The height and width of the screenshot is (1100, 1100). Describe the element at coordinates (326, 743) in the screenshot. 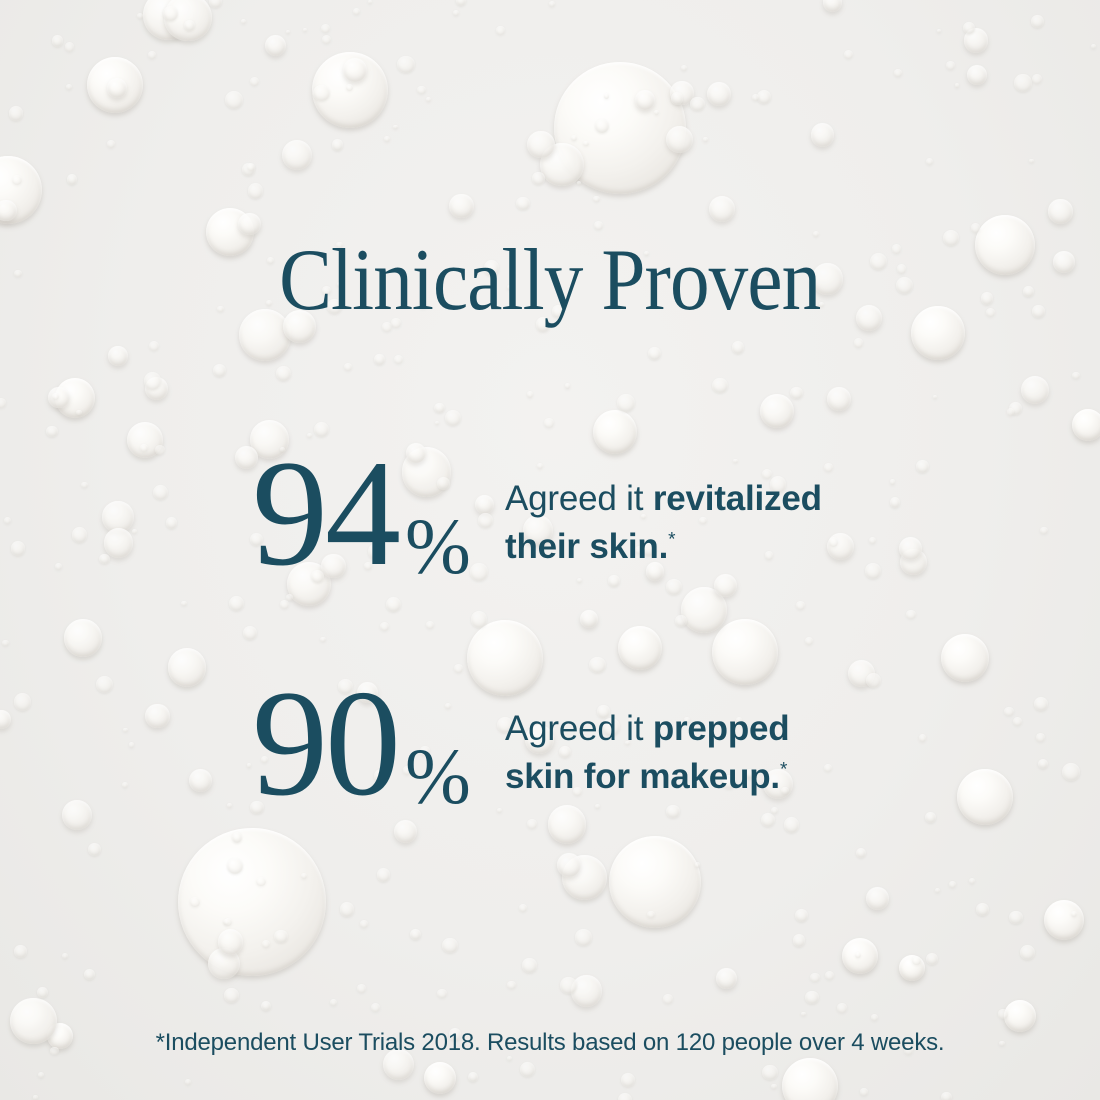

I see `stat-number: 90` at that location.